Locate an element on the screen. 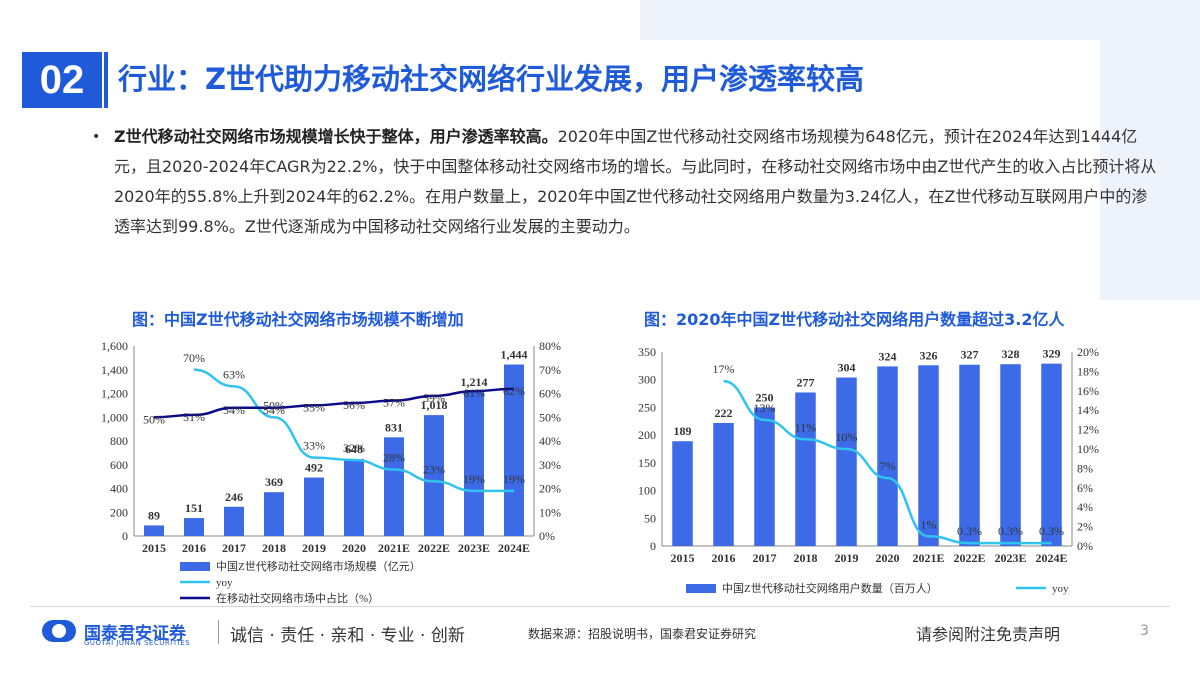  x-tick-label: 2015 is located at coordinates (154, 548).